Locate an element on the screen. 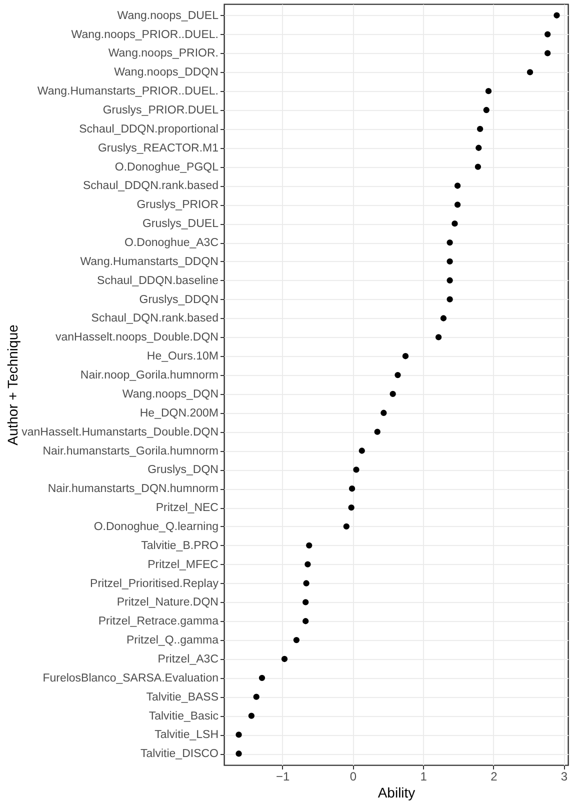 The width and height of the screenshot is (572, 804). y-tick-label: Talvitie_LSH is located at coordinates (186, 735).